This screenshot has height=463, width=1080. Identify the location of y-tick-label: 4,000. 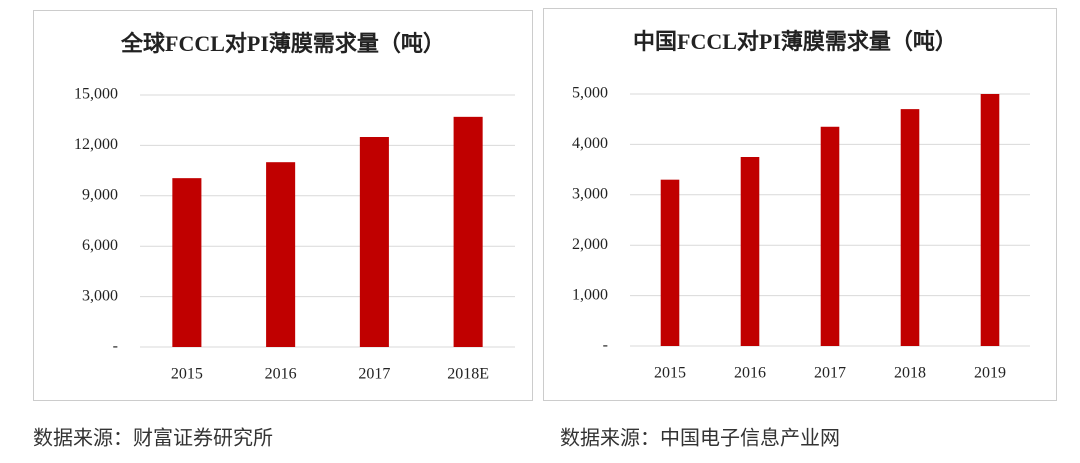
(590, 143).